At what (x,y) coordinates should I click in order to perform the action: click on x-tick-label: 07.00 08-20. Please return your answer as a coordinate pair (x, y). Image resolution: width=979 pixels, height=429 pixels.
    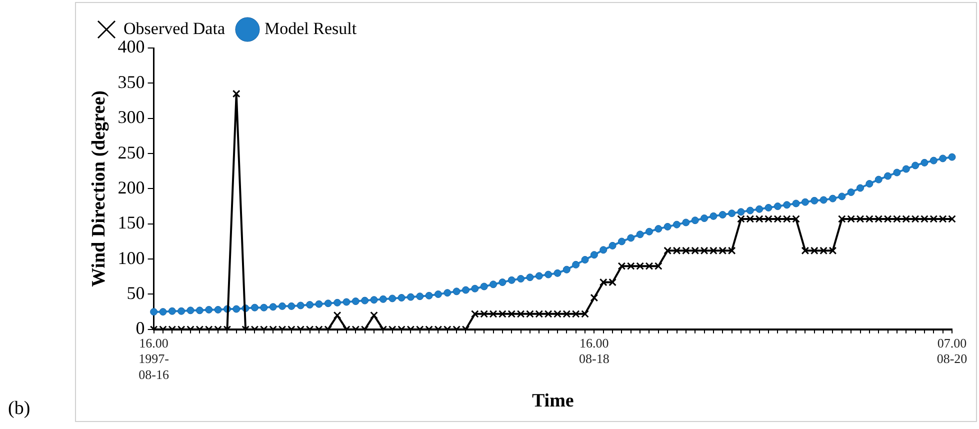
    Looking at the image, I should click on (952, 351).